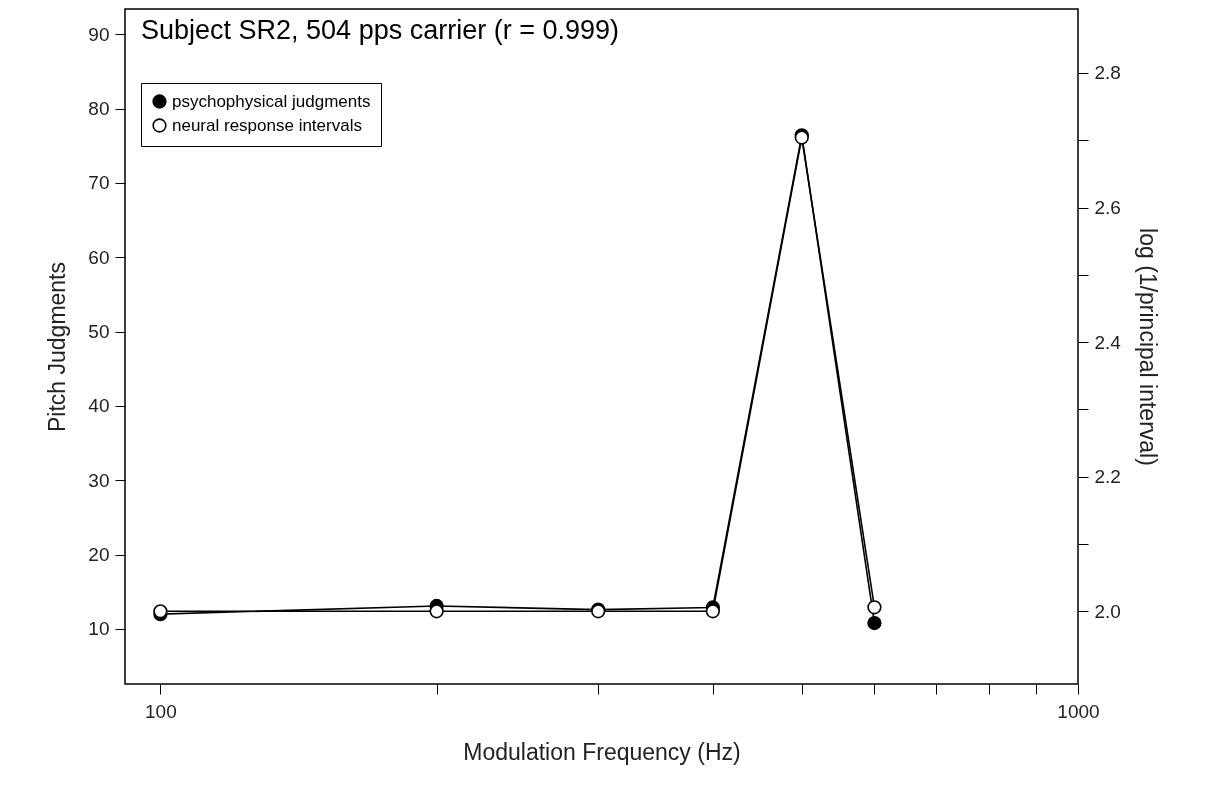 Image resolution: width=1212 pixels, height=791 pixels. Describe the element at coordinates (161, 711) in the screenshot. I see `x-tick-label: 100` at that location.